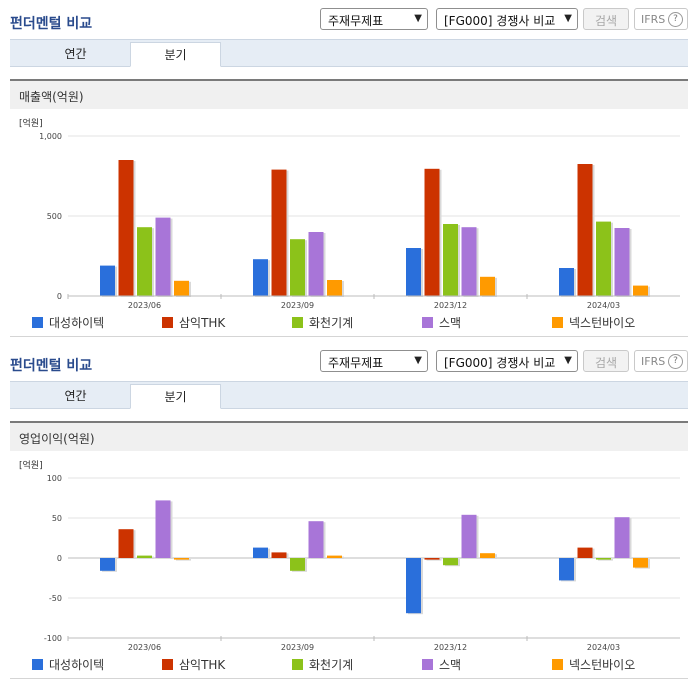  What do you see at coordinates (356, 21) in the screenshot?
I see `statement-select-value: 주재무제표` at bounding box center [356, 21].